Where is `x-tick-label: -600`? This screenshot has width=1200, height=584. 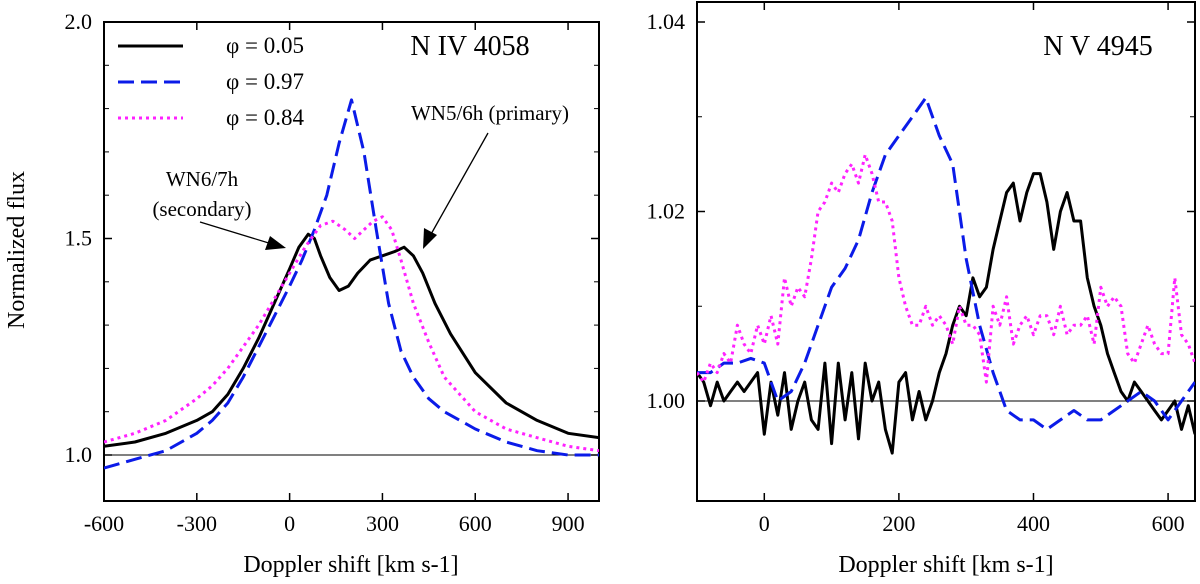 x-tick-label: -600 is located at coordinates (104, 523).